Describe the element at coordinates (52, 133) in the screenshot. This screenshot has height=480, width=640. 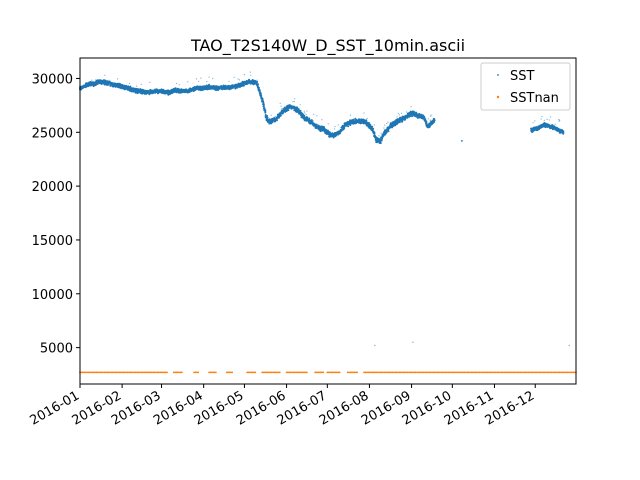
I see `y-tick-label: 25000` at that location.